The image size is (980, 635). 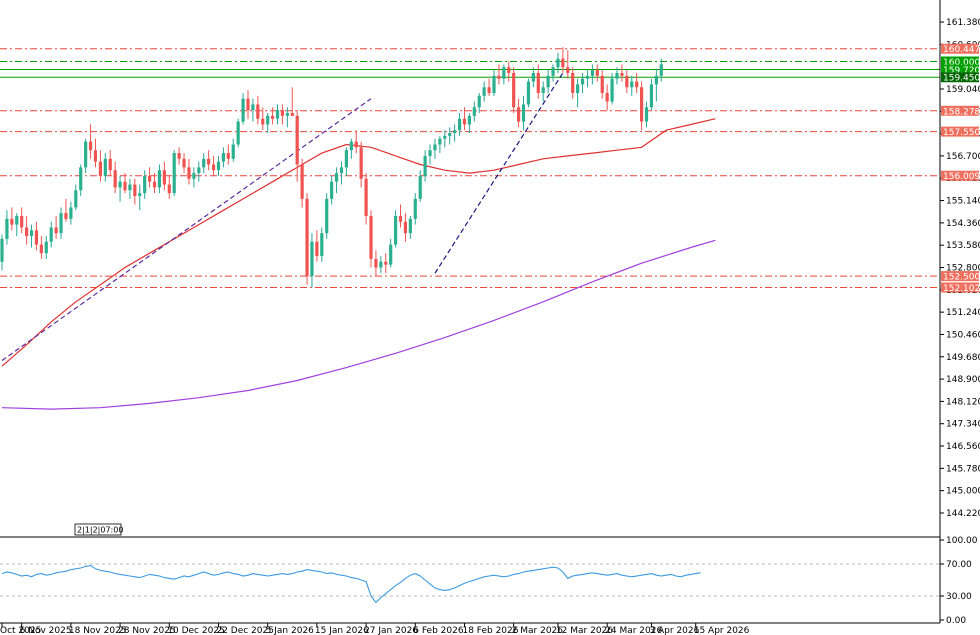 What do you see at coordinates (963, 492) in the screenshot?
I see `price-tick-label: 145.000` at bounding box center [963, 492].